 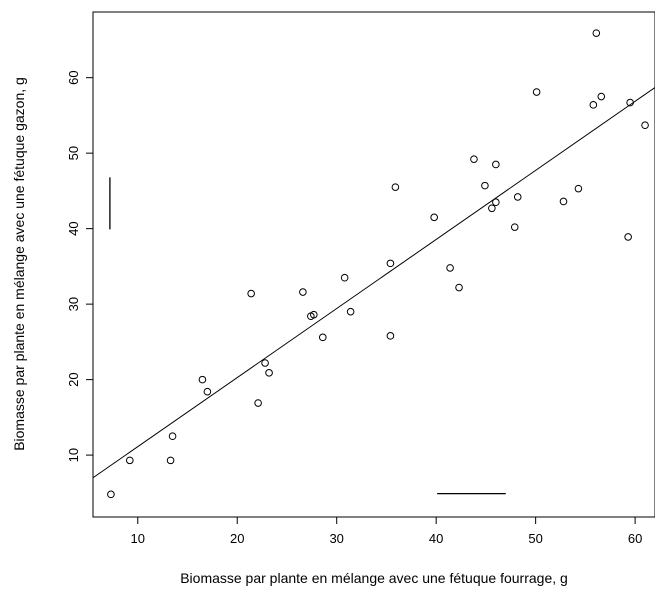 What do you see at coordinates (386, 531) in the screenshot?
I see `x-axis: 10 20 30 40 50 60` at bounding box center [386, 531].